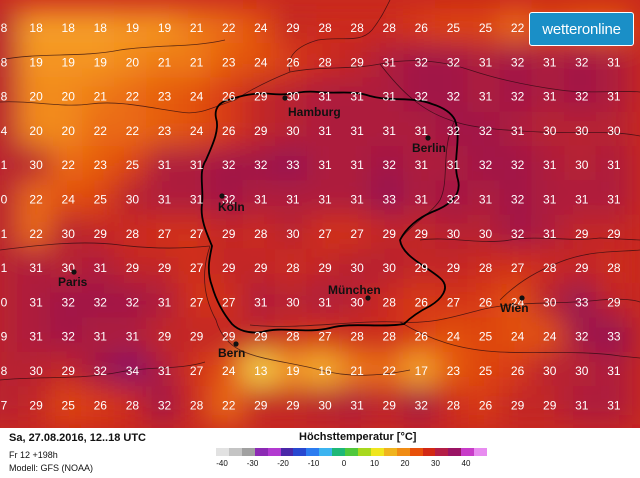 The width and height of the screenshot is (640, 478). Describe the element at coordinates (486, 28) in the screenshot. I see `temperature-value: 25` at that location.